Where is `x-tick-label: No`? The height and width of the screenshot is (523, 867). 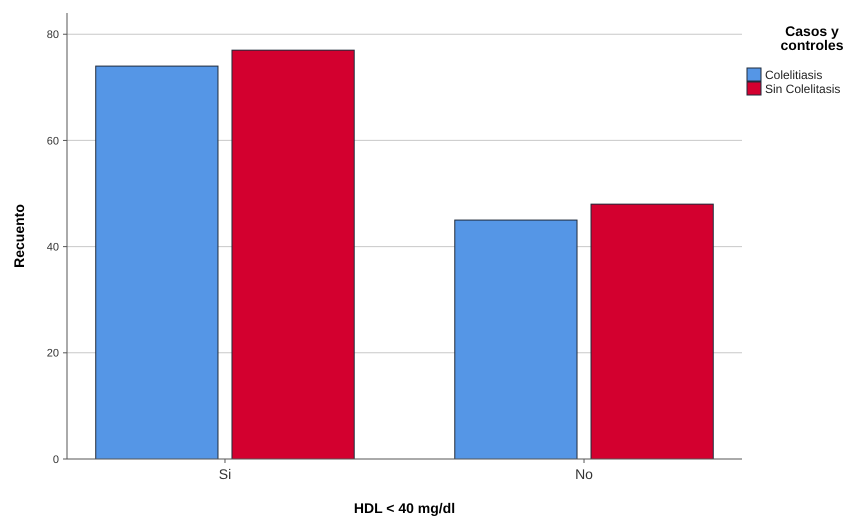 x-tick-label: No is located at coordinates (584, 474).